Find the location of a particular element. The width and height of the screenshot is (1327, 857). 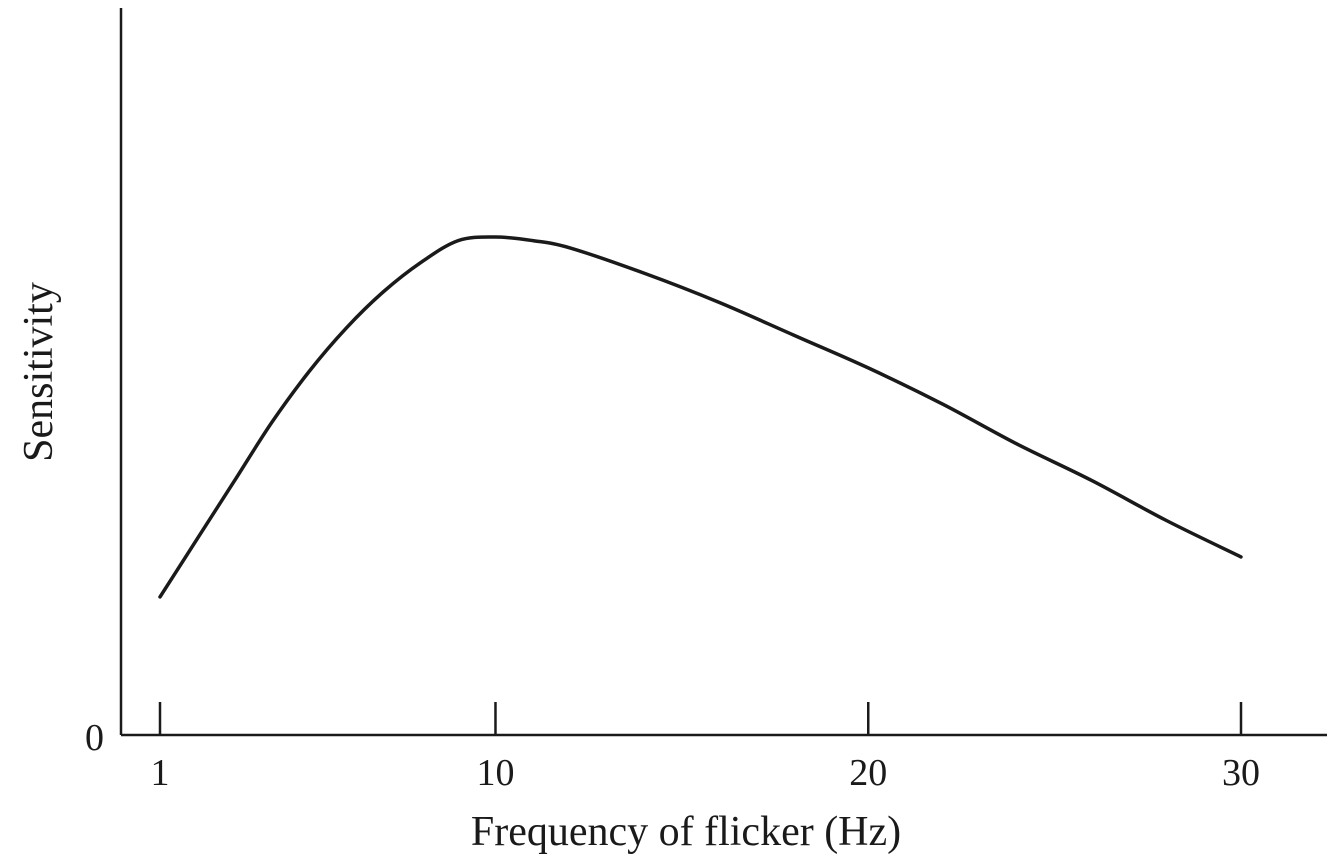

x-tick-label: 20 is located at coordinates (868, 773).